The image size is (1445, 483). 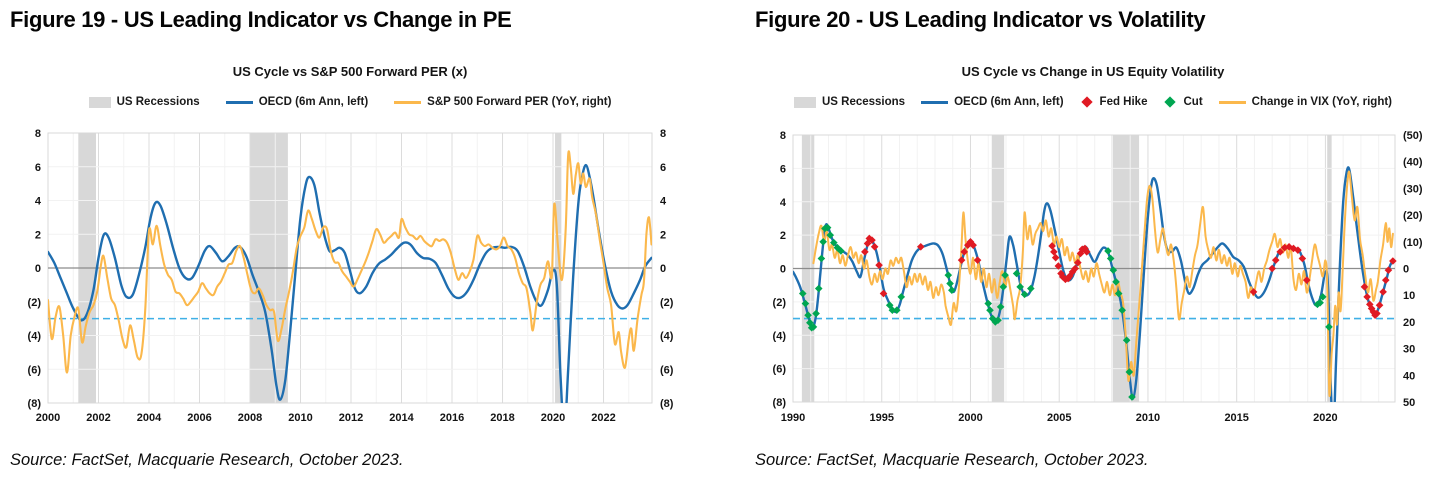 What do you see at coordinates (1409, 296) in the screenshot?
I see `right-axis-tick: 10` at bounding box center [1409, 296].